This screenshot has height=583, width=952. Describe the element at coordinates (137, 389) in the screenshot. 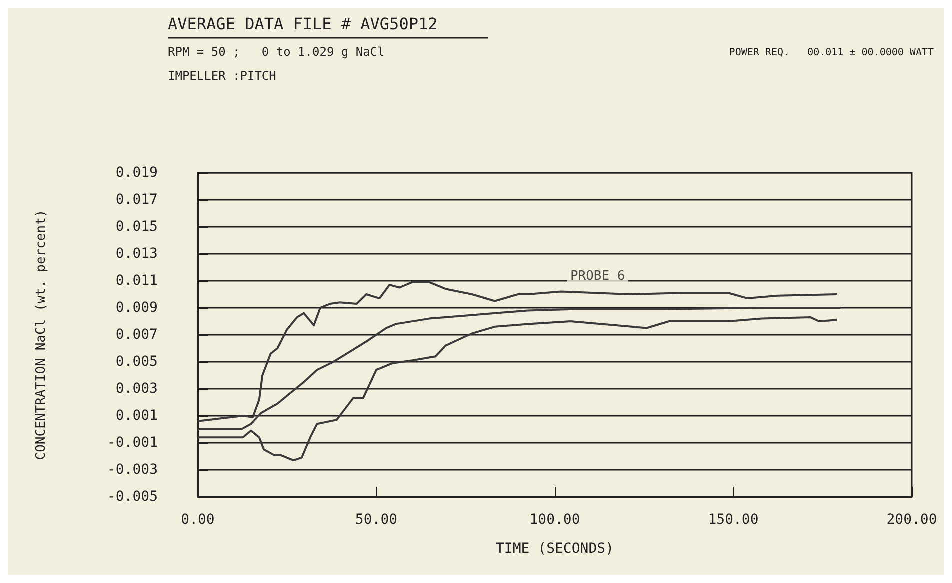

I see `y-tick-label: 0.003` at that location.